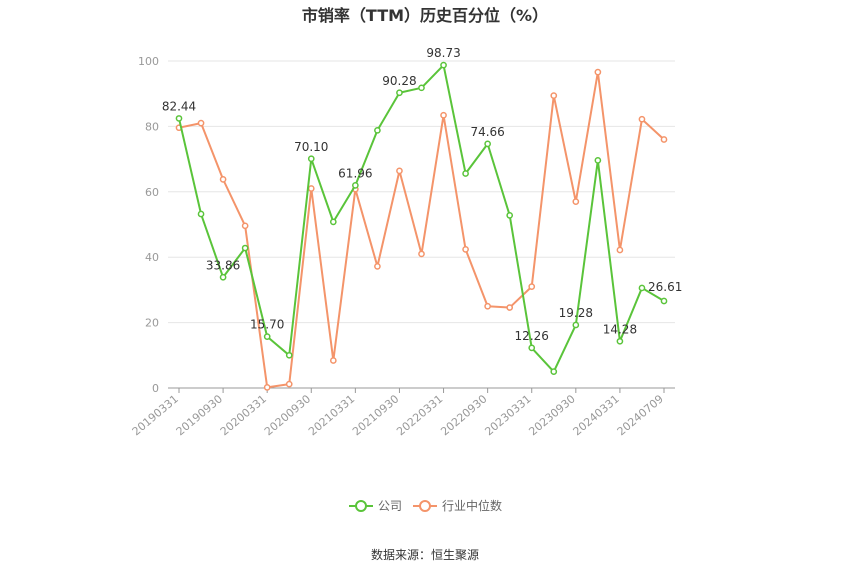  What do you see at coordinates (375, 415) in the screenshot?
I see `x-tick-label: 20210930` at bounding box center [375, 415].